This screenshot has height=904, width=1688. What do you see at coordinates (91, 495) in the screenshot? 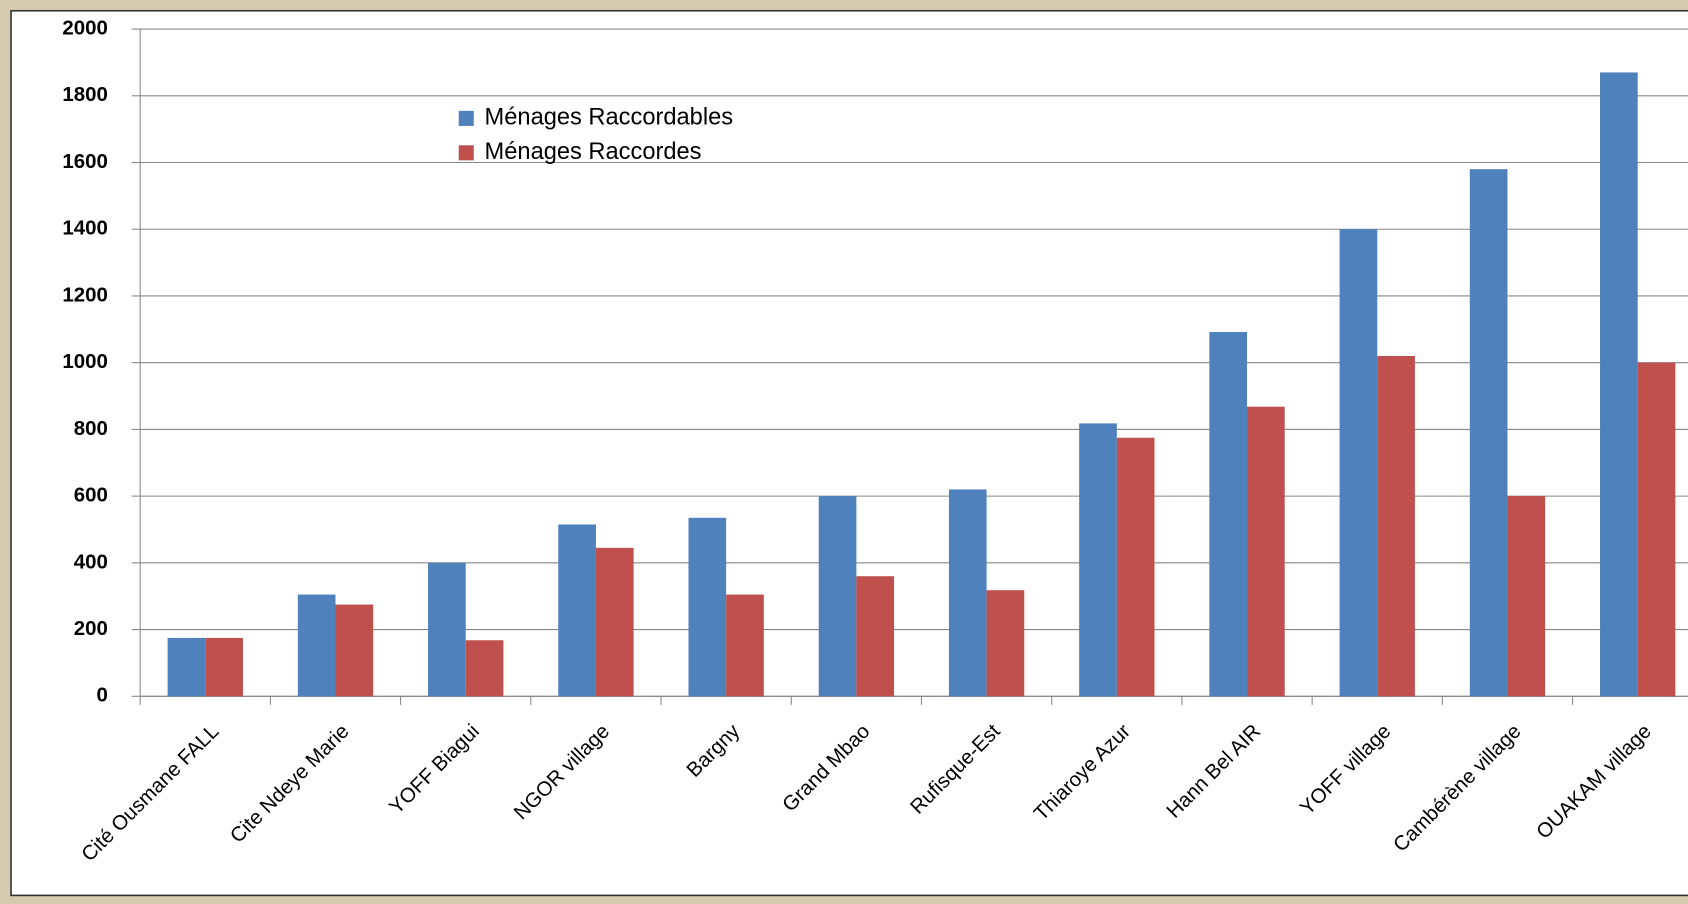
I see `y-tick-label: 600` at bounding box center [91, 495].